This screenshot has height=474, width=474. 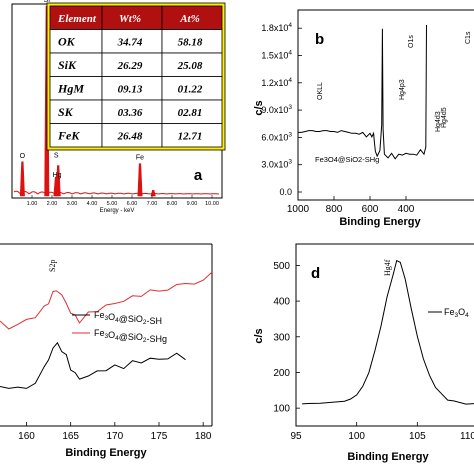 What do you see at coordinates (319, 39) in the screenshot?
I see `panel-b-letter: b` at bounding box center [319, 39].